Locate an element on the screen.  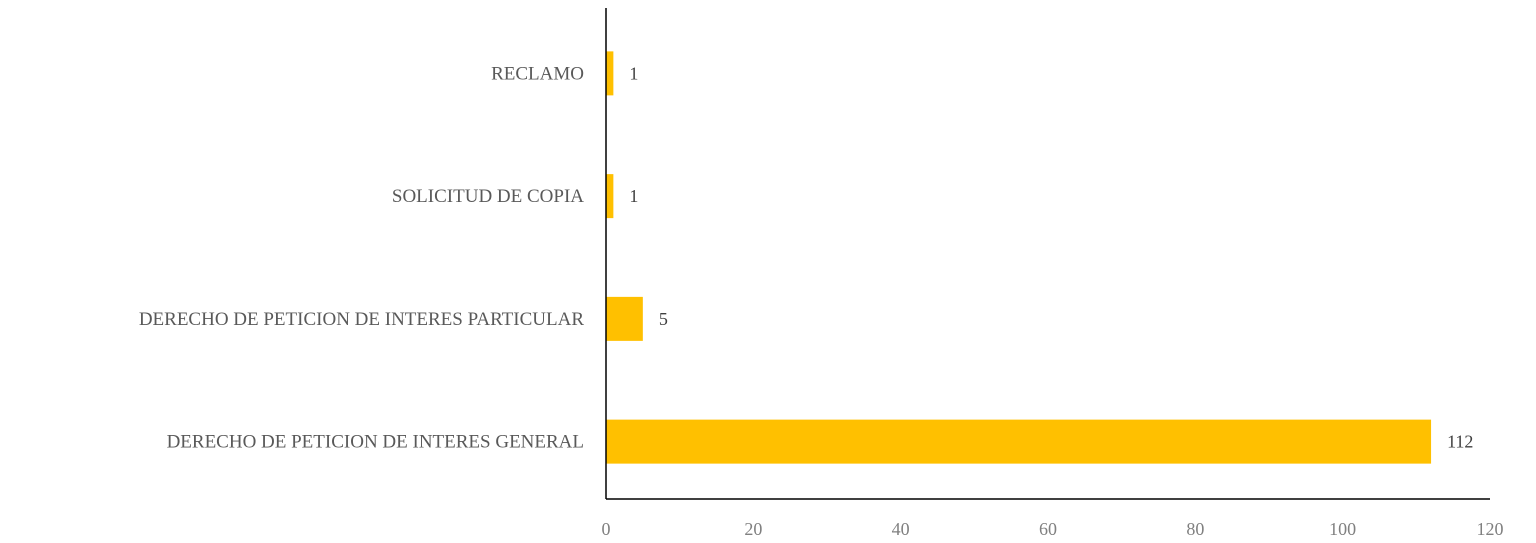
x-tick-label: 100 is located at coordinates (1342, 529).